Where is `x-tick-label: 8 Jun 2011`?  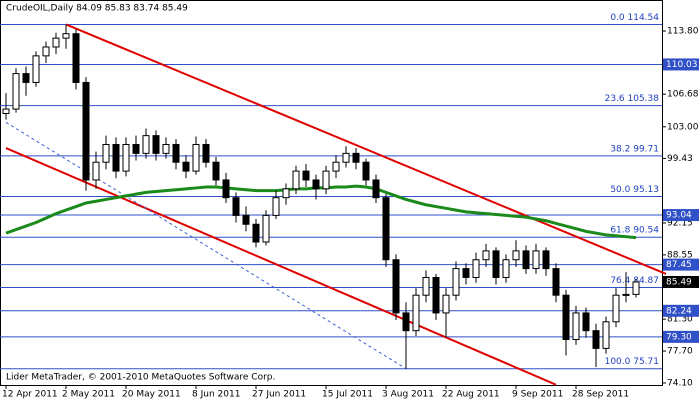 x-tick-label: 8 Jun 2011 is located at coordinates (216, 395).